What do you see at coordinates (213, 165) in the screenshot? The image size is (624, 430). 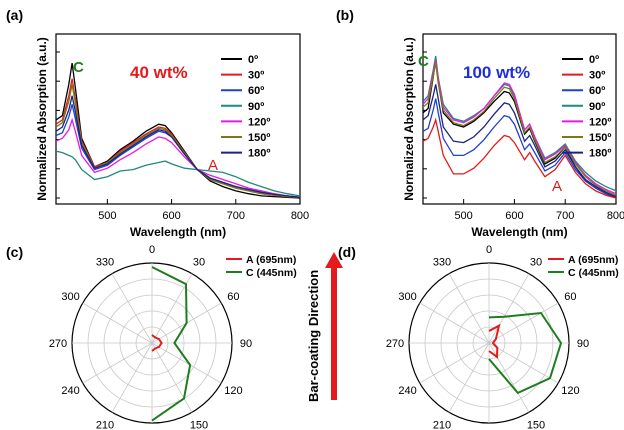 I see `peak-a-label-a: A` at bounding box center [213, 165].